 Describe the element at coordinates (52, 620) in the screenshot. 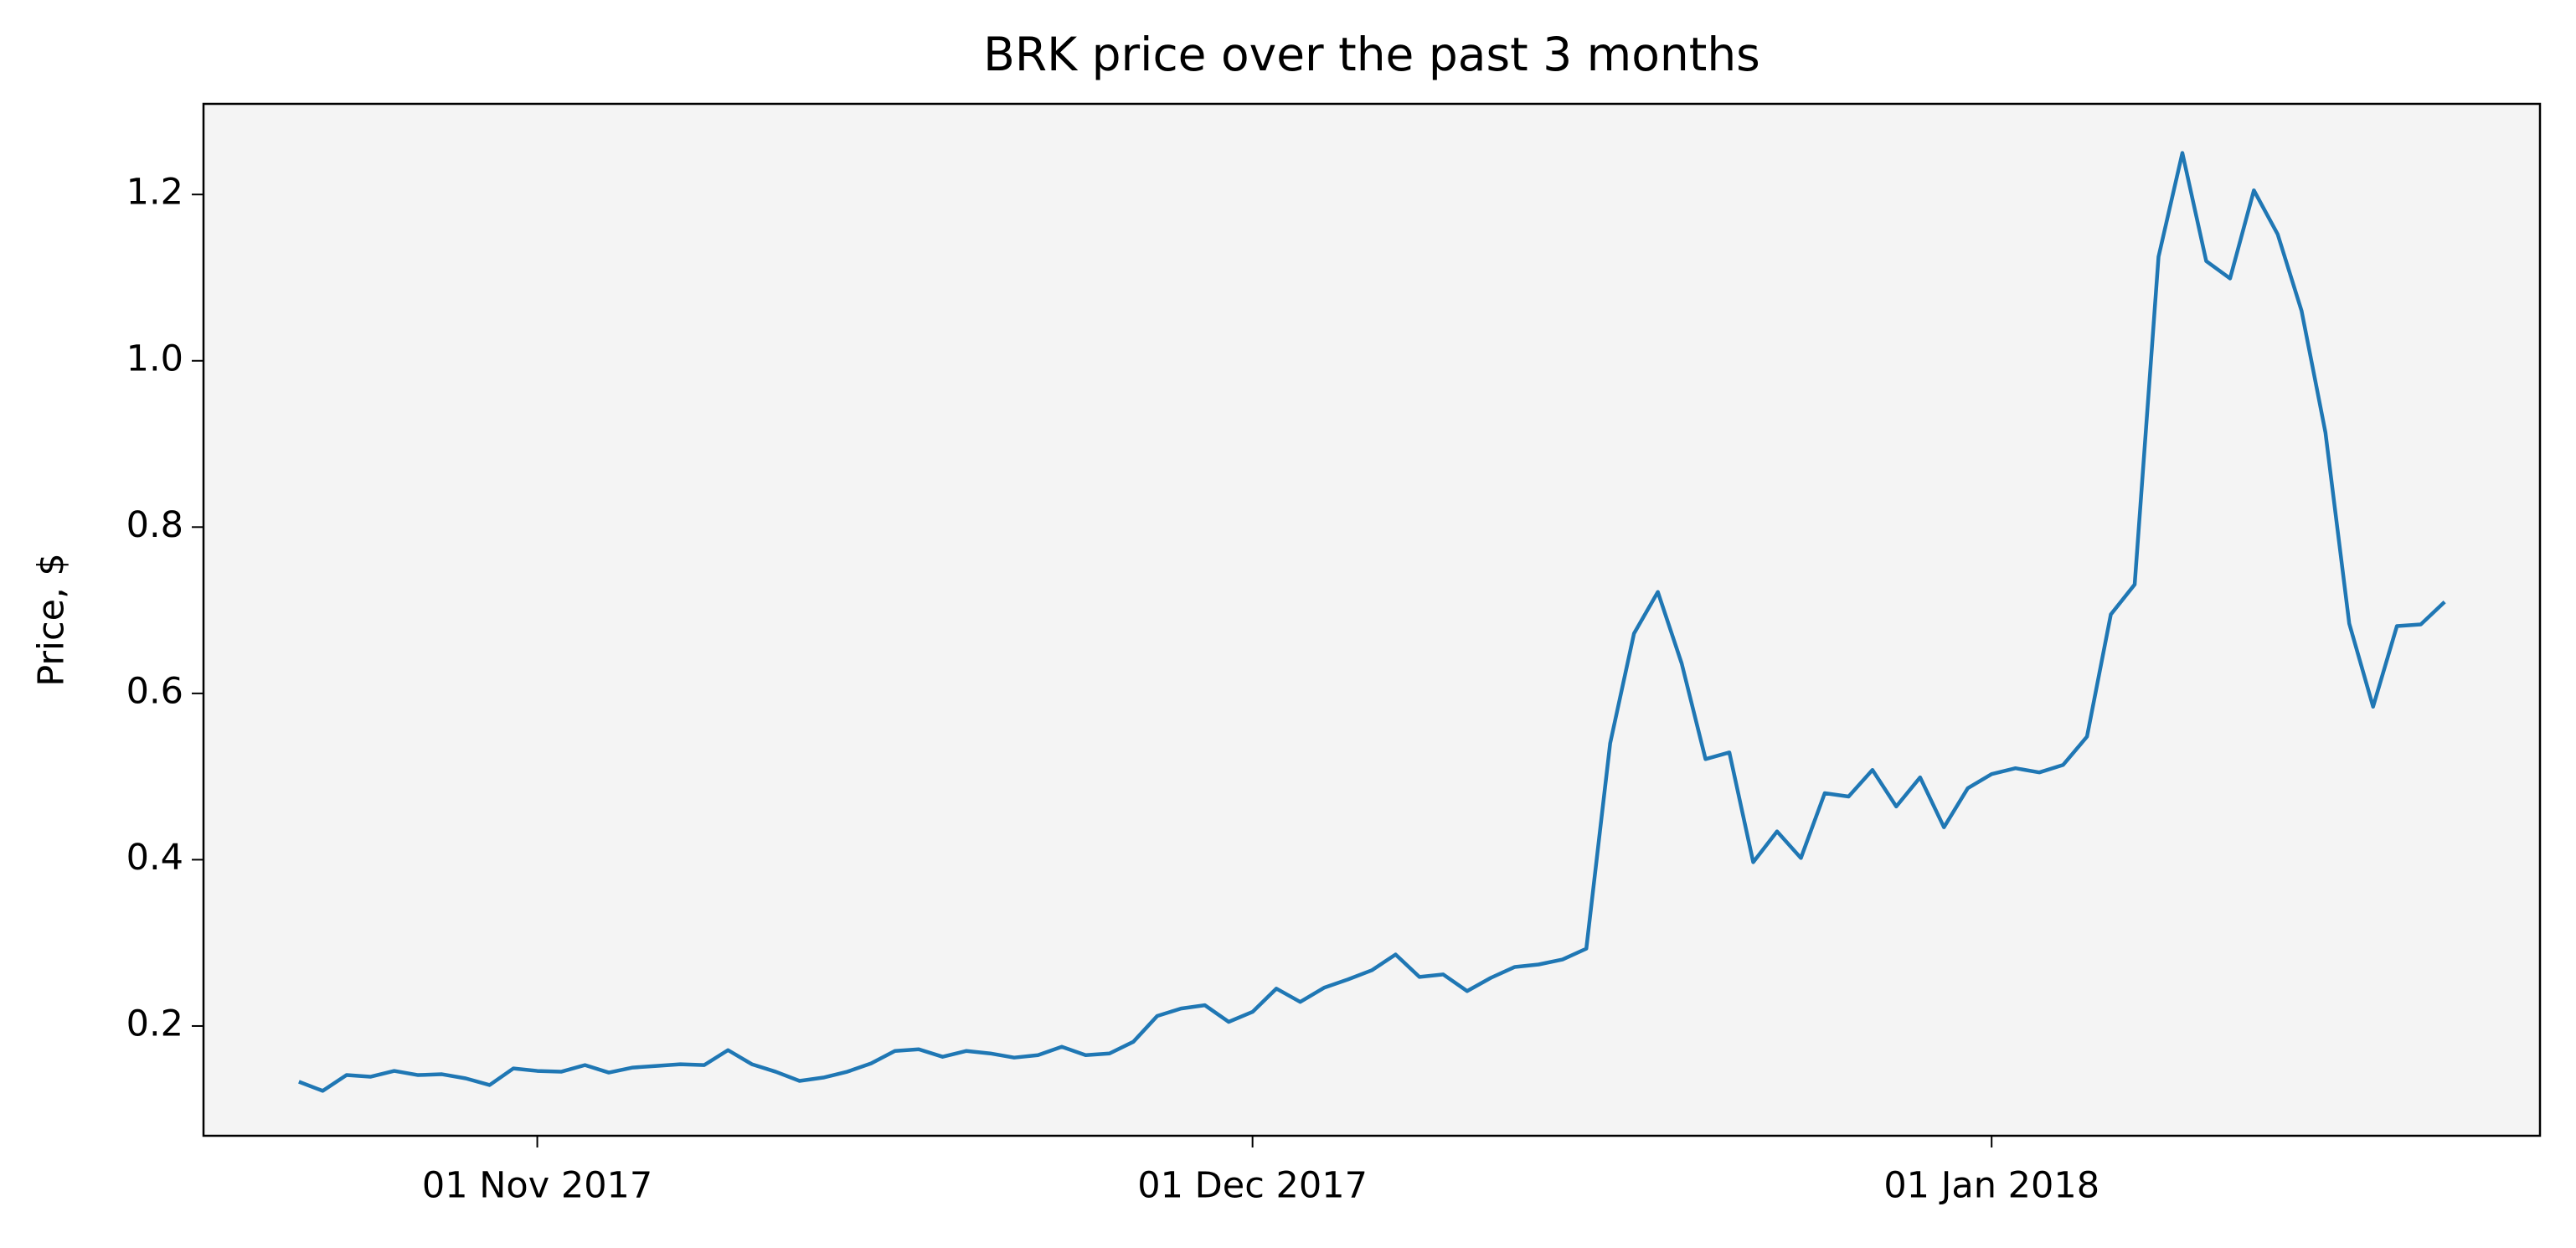

I see `y-axis-label: Price, $` at that location.